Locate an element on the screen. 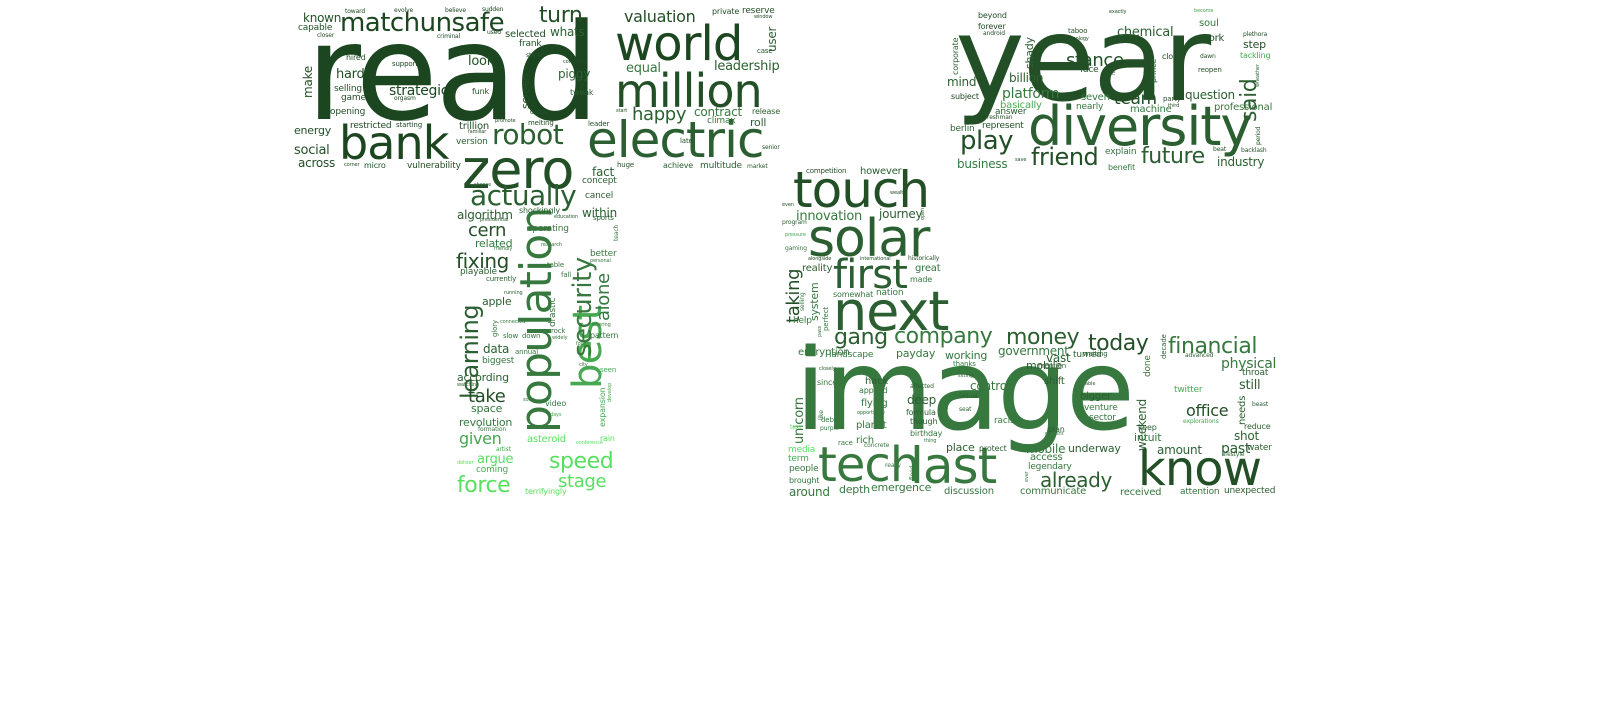 The height and width of the screenshot is (716, 1600). cloud-word: funk is located at coordinates (480, 91).